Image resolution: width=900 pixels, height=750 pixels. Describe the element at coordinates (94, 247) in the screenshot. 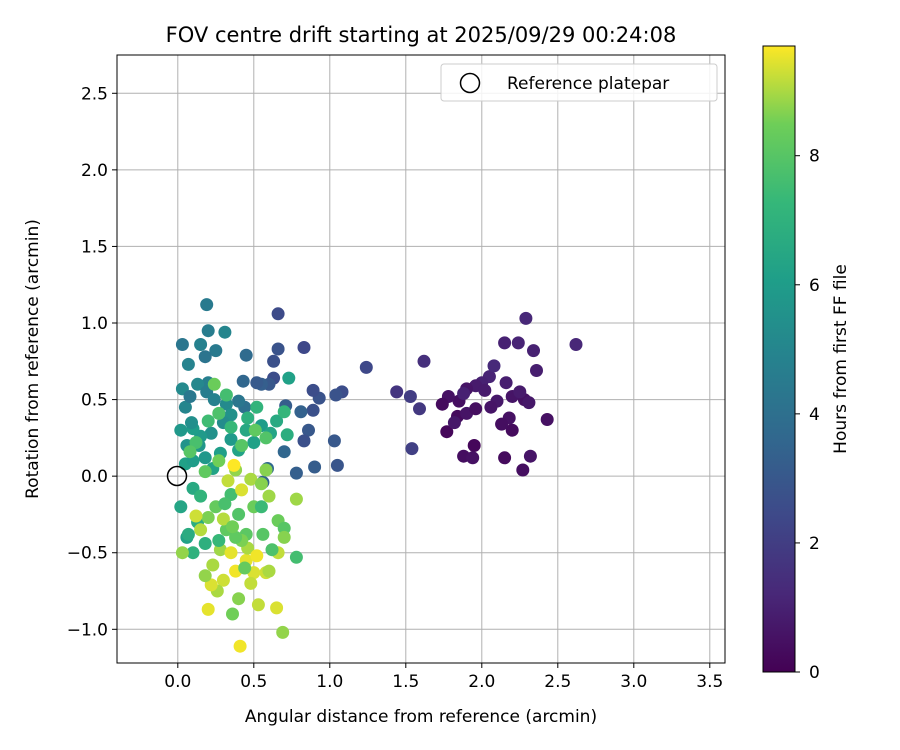

I see `y-tick-label: 1.5` at that location.